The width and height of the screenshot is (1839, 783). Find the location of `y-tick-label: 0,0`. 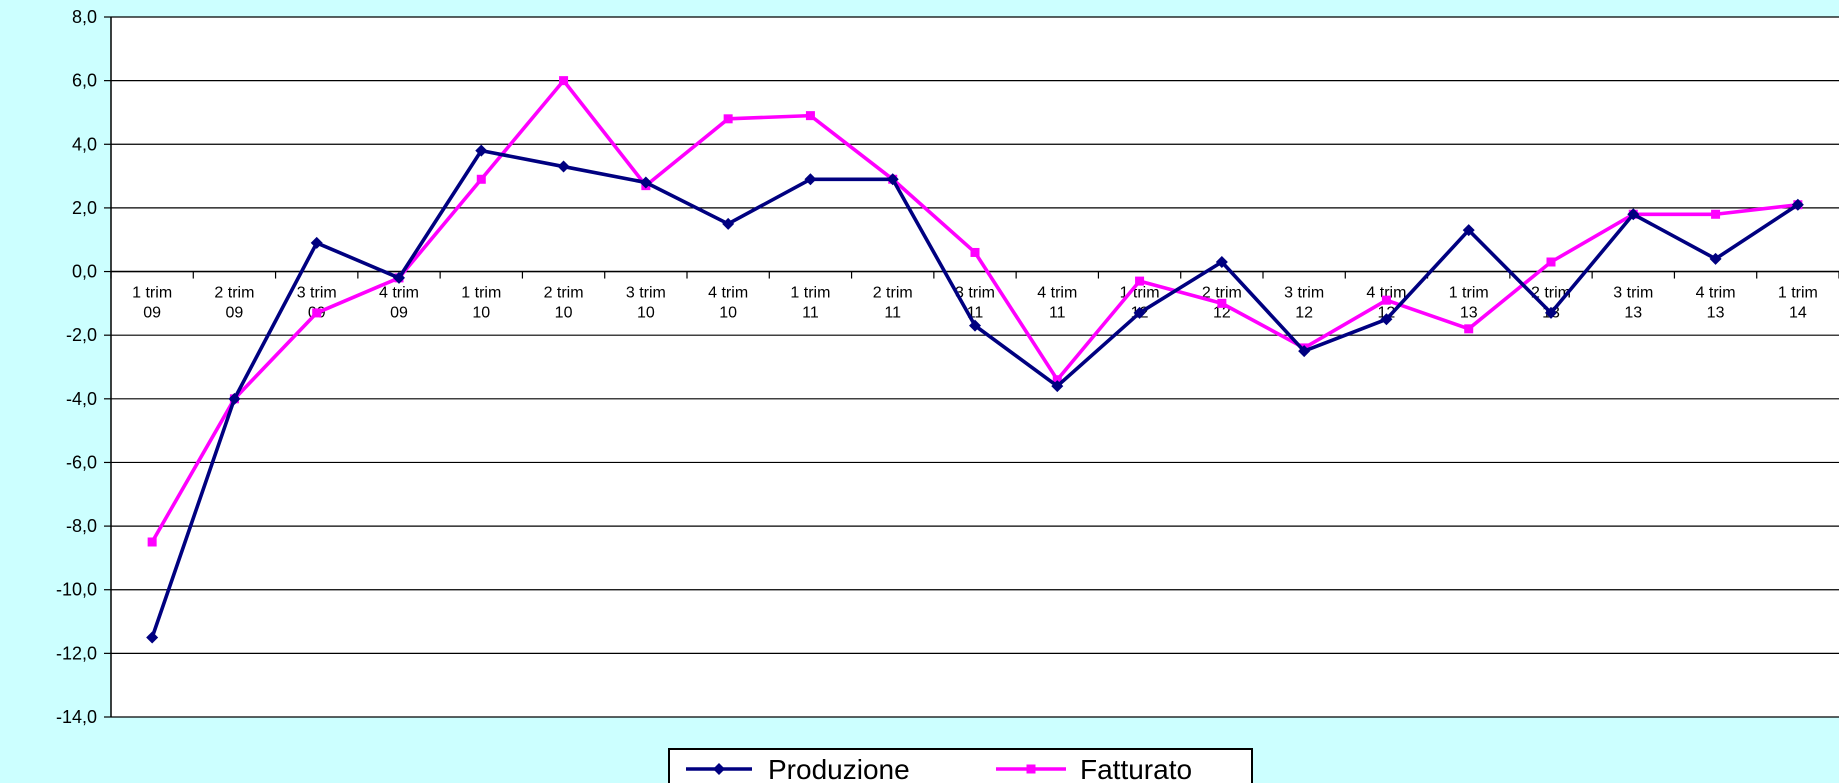

y-tick-label: 0,0 is located at coordinates (84, 272).